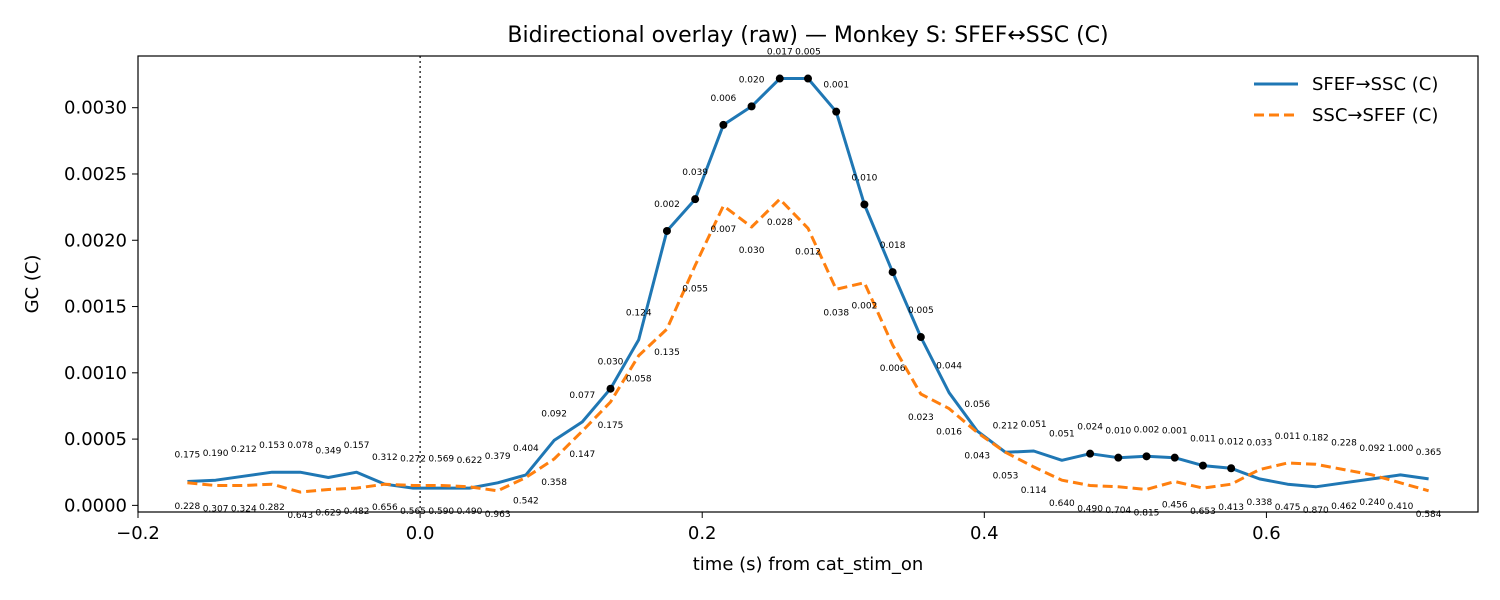  What do you see at coordinates (1344, 507) in the screenshot?
I see `pvalue-label: 0.462` at bounding box center [1344, 507].